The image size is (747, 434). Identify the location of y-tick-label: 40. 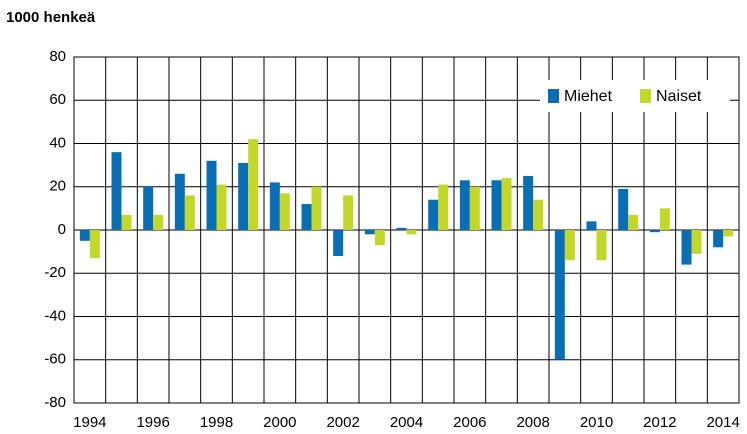
(57, 142).